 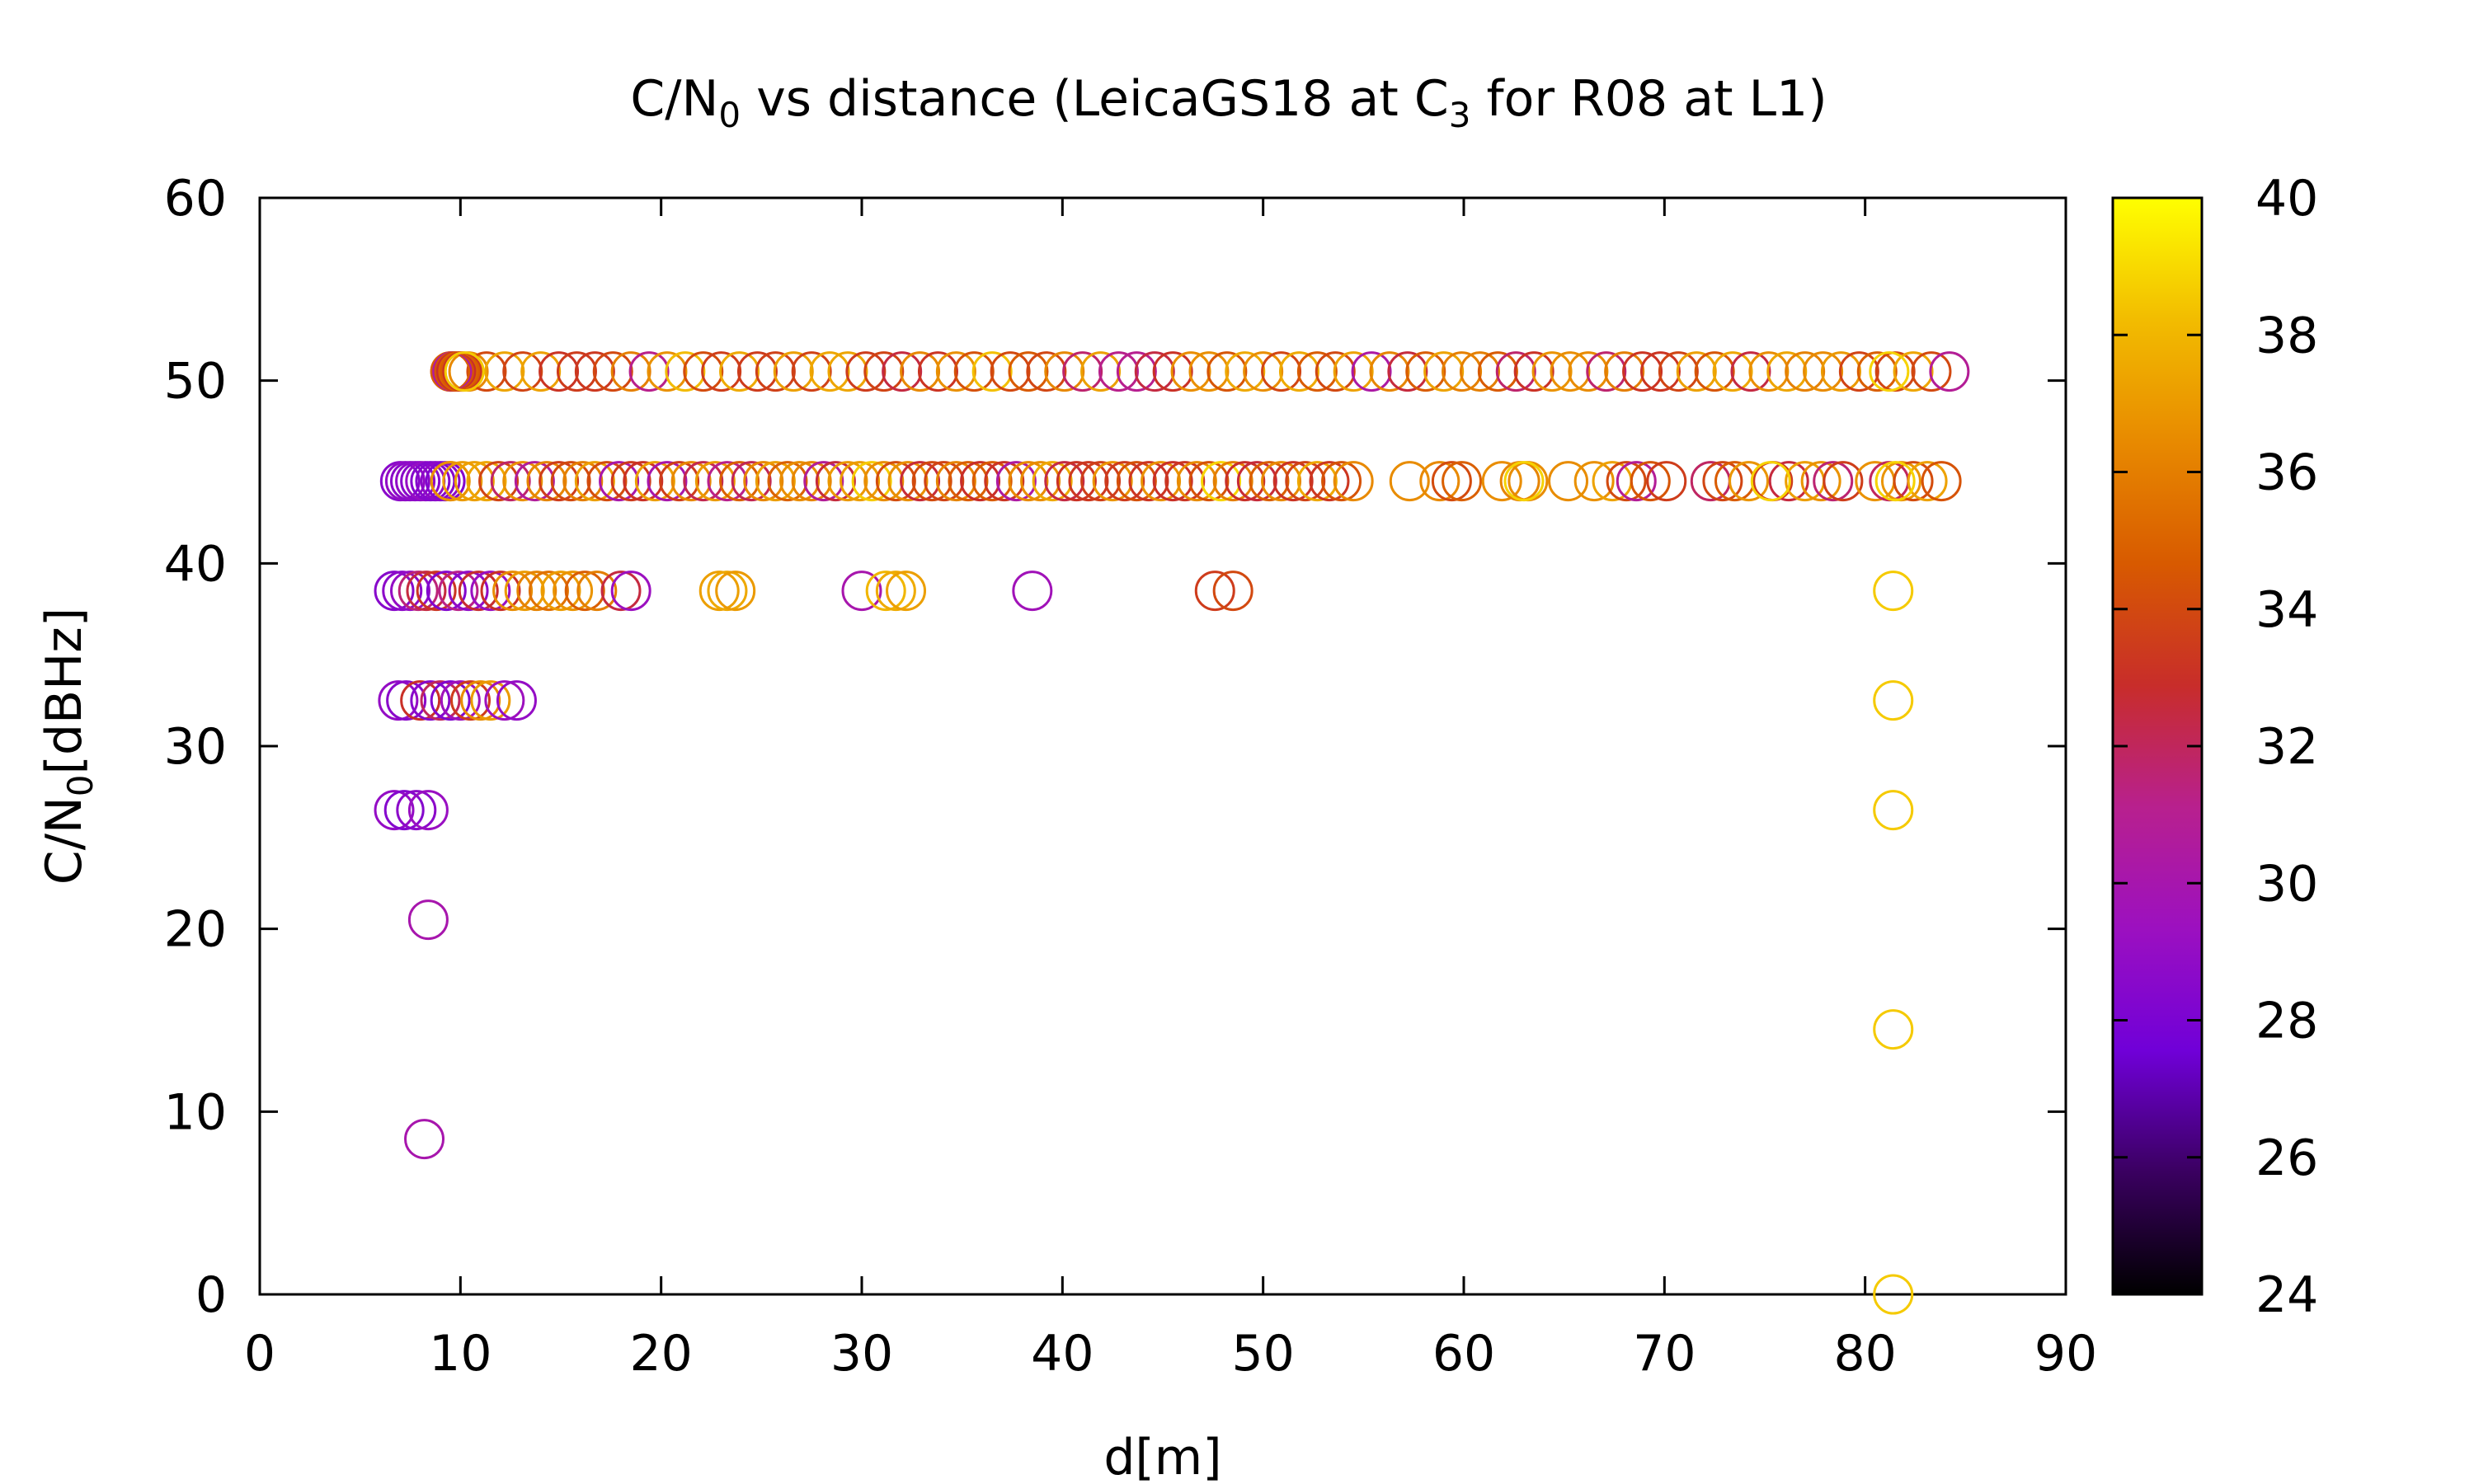 What do you see at coordinates (195, 930) in the screenshot?
I see `y-tick-label: 20` at bounding box center [195, 930].